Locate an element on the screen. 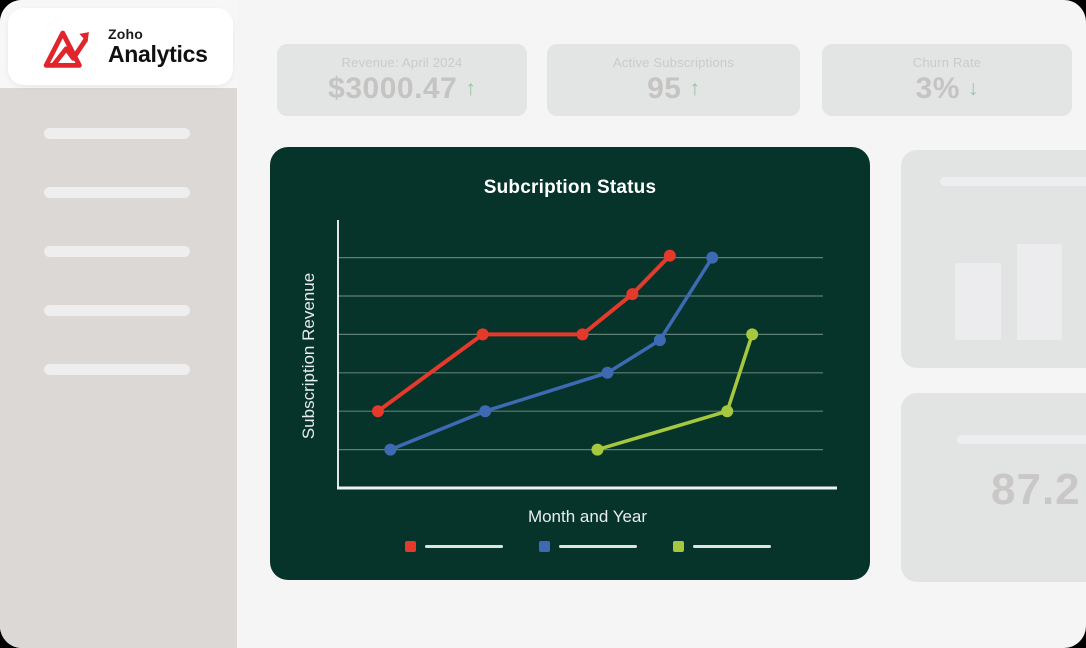 The image size is (1086, 648). stat-value: $3000.47 is located at coordinates (393, 88).